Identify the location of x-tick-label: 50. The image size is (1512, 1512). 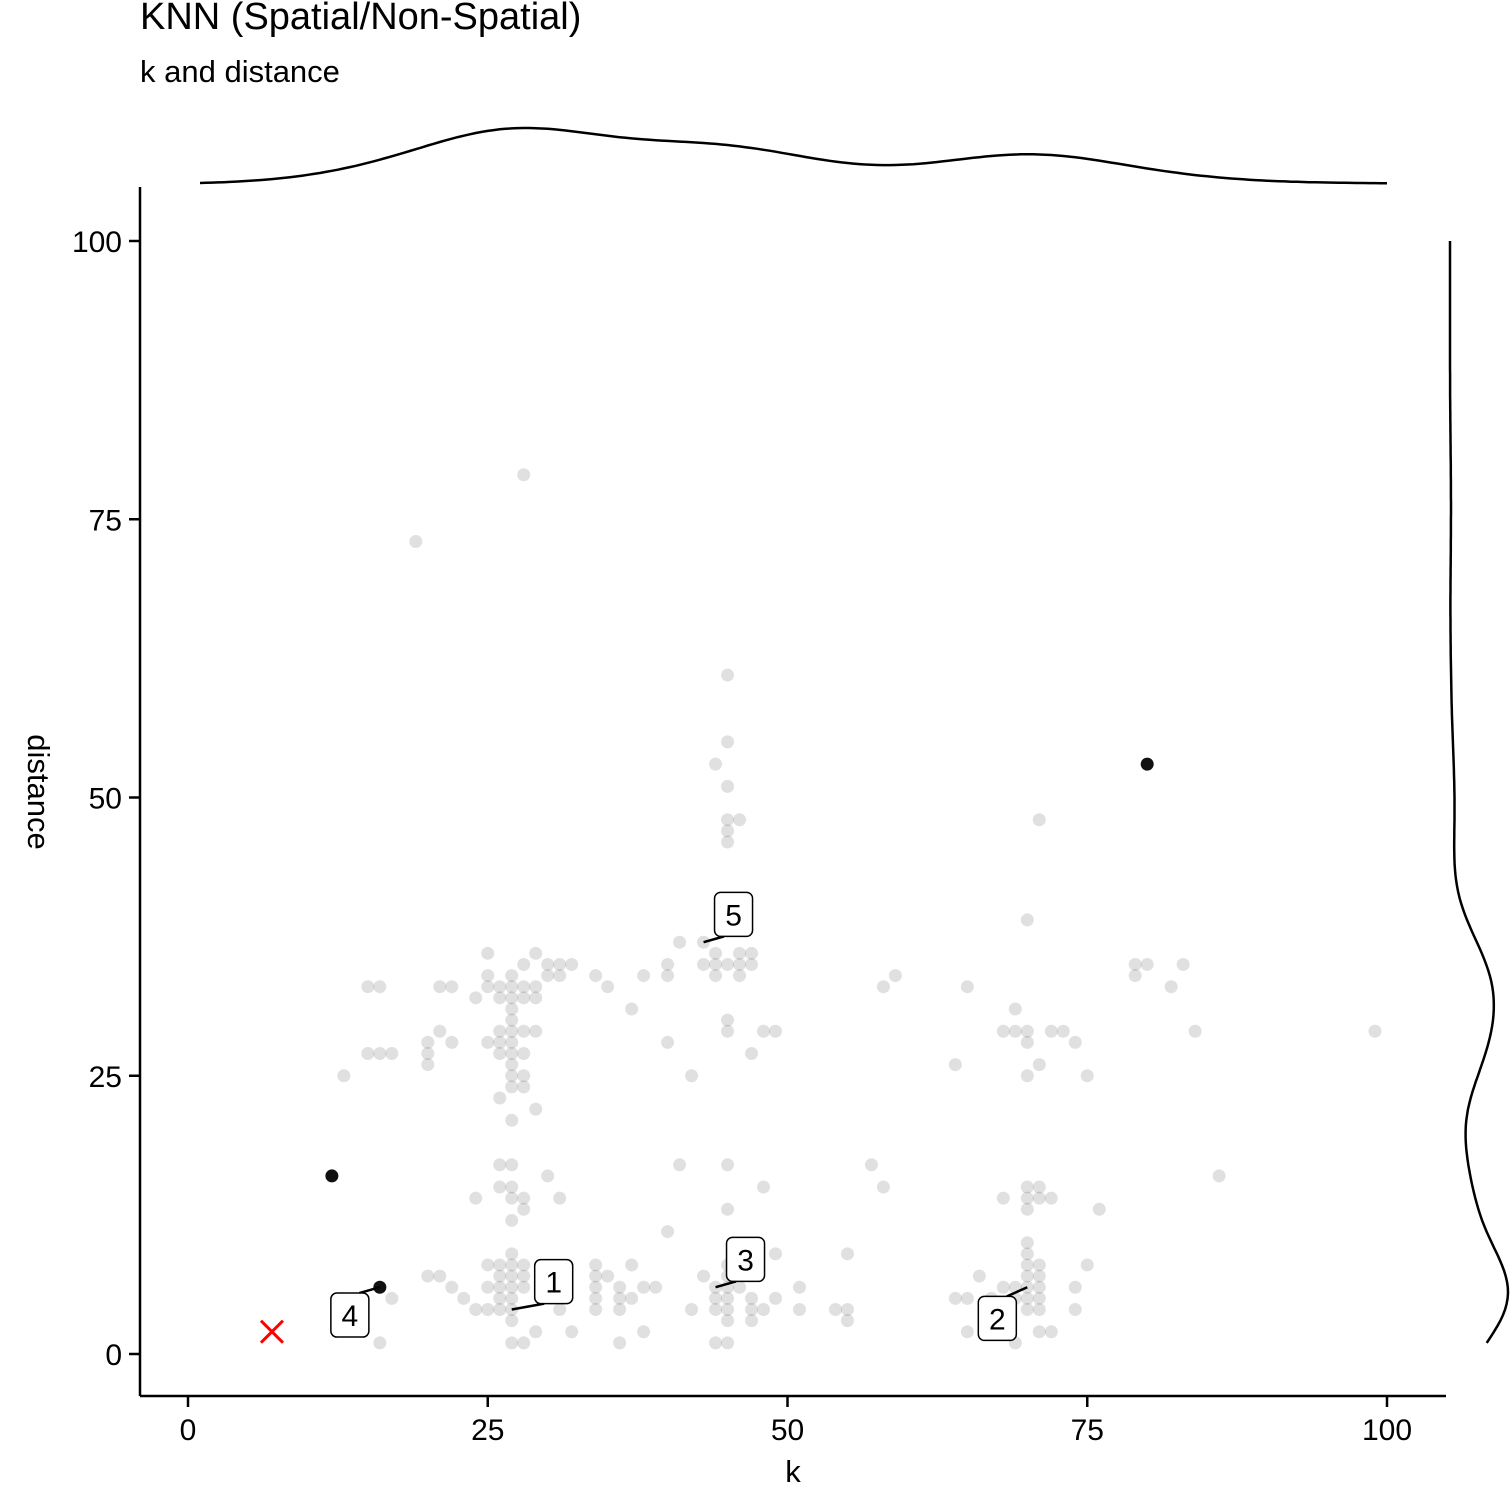
(787, 1430).